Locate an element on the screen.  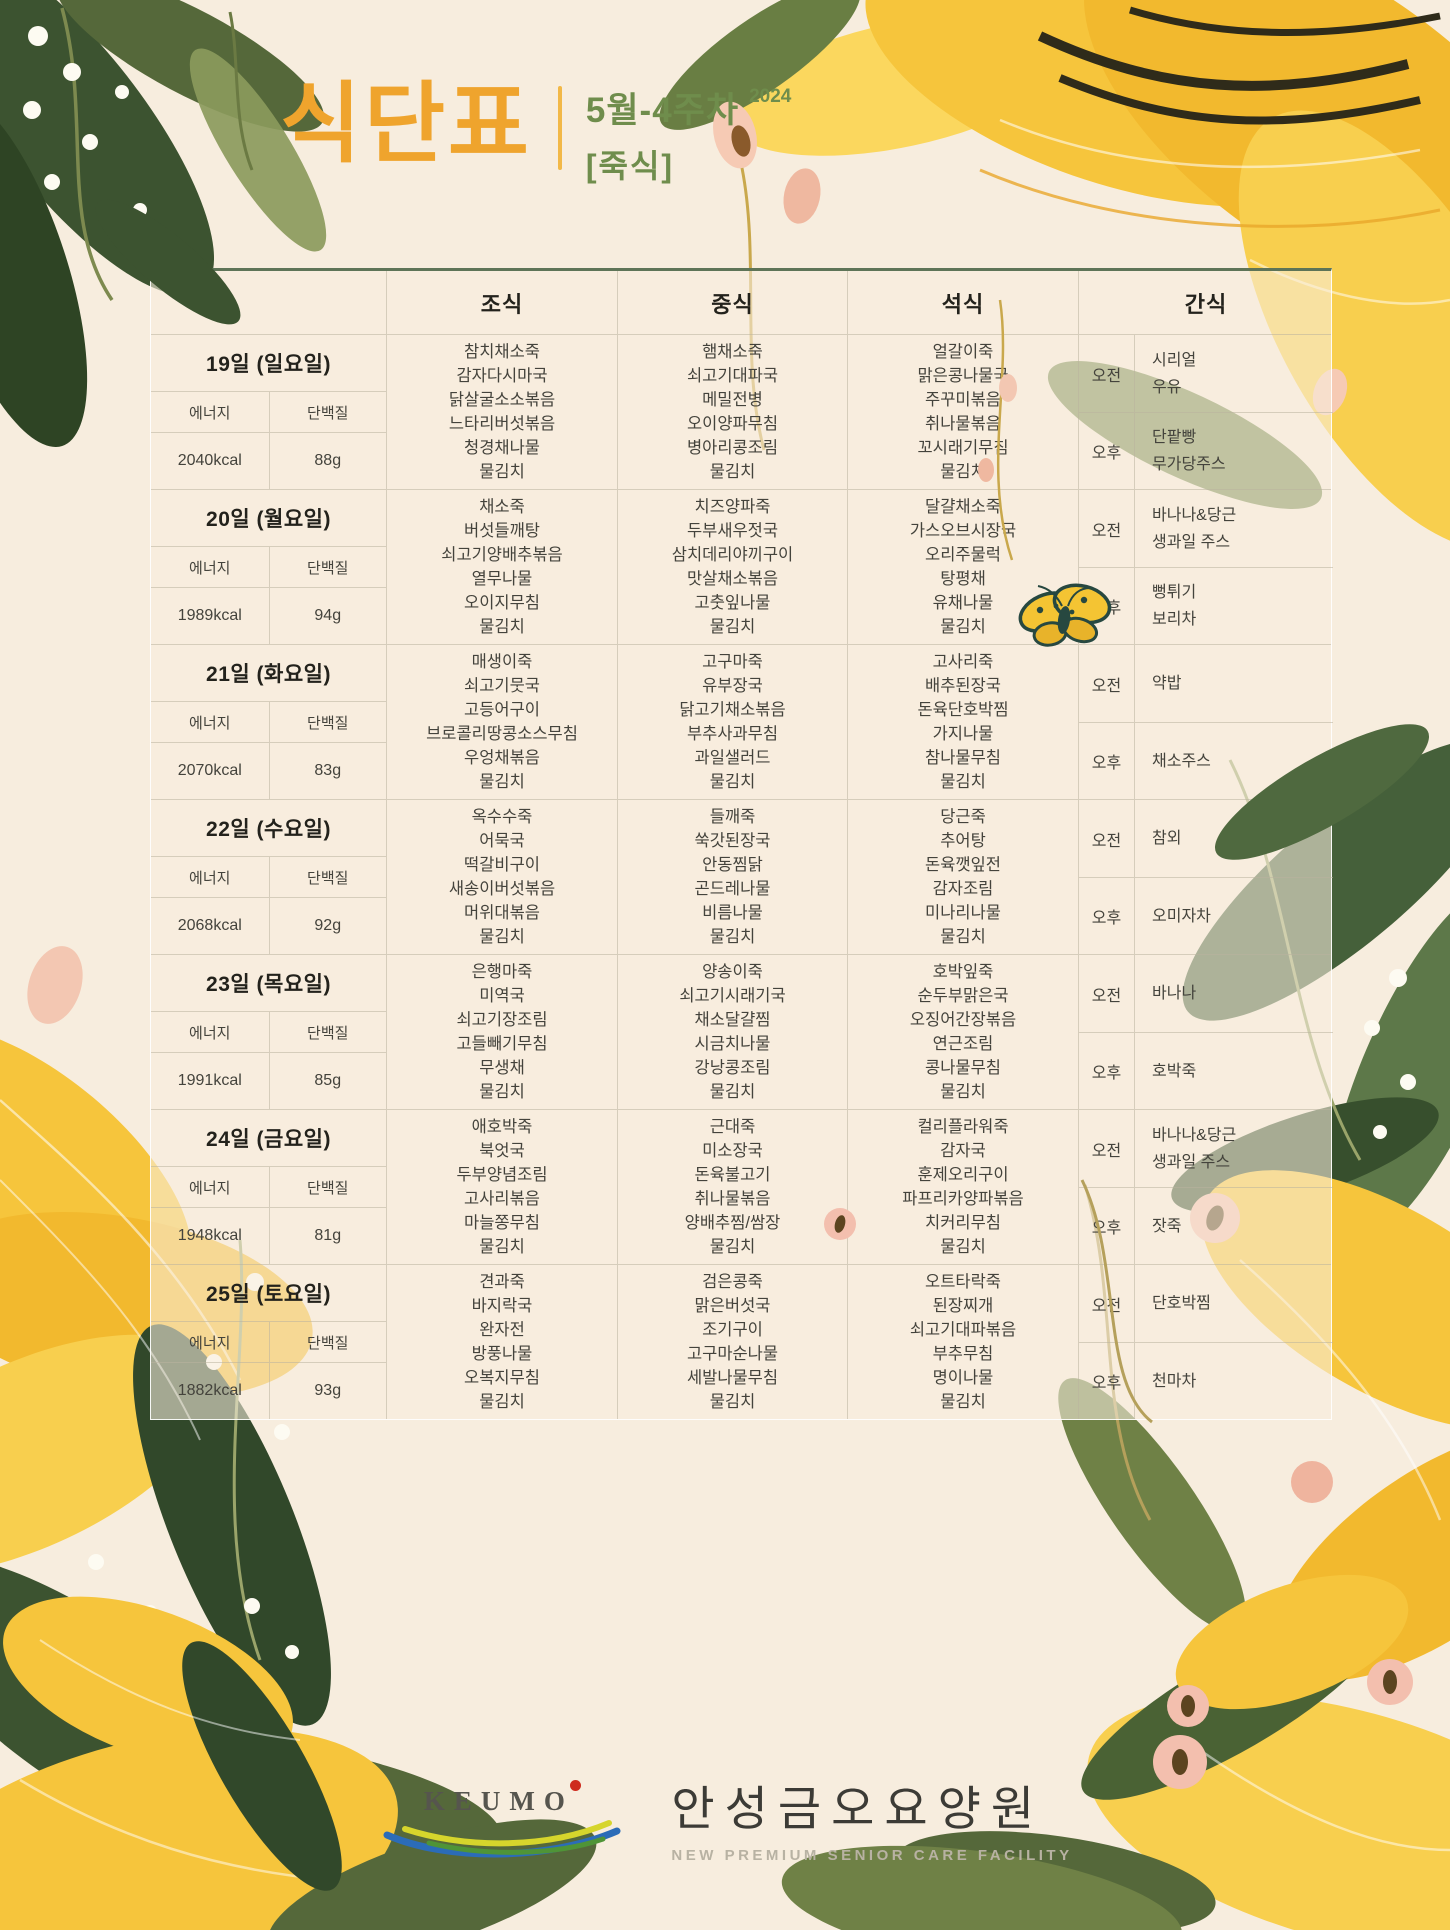
menu-item: 콩나물무침 is located at coordinates (963, 1067).